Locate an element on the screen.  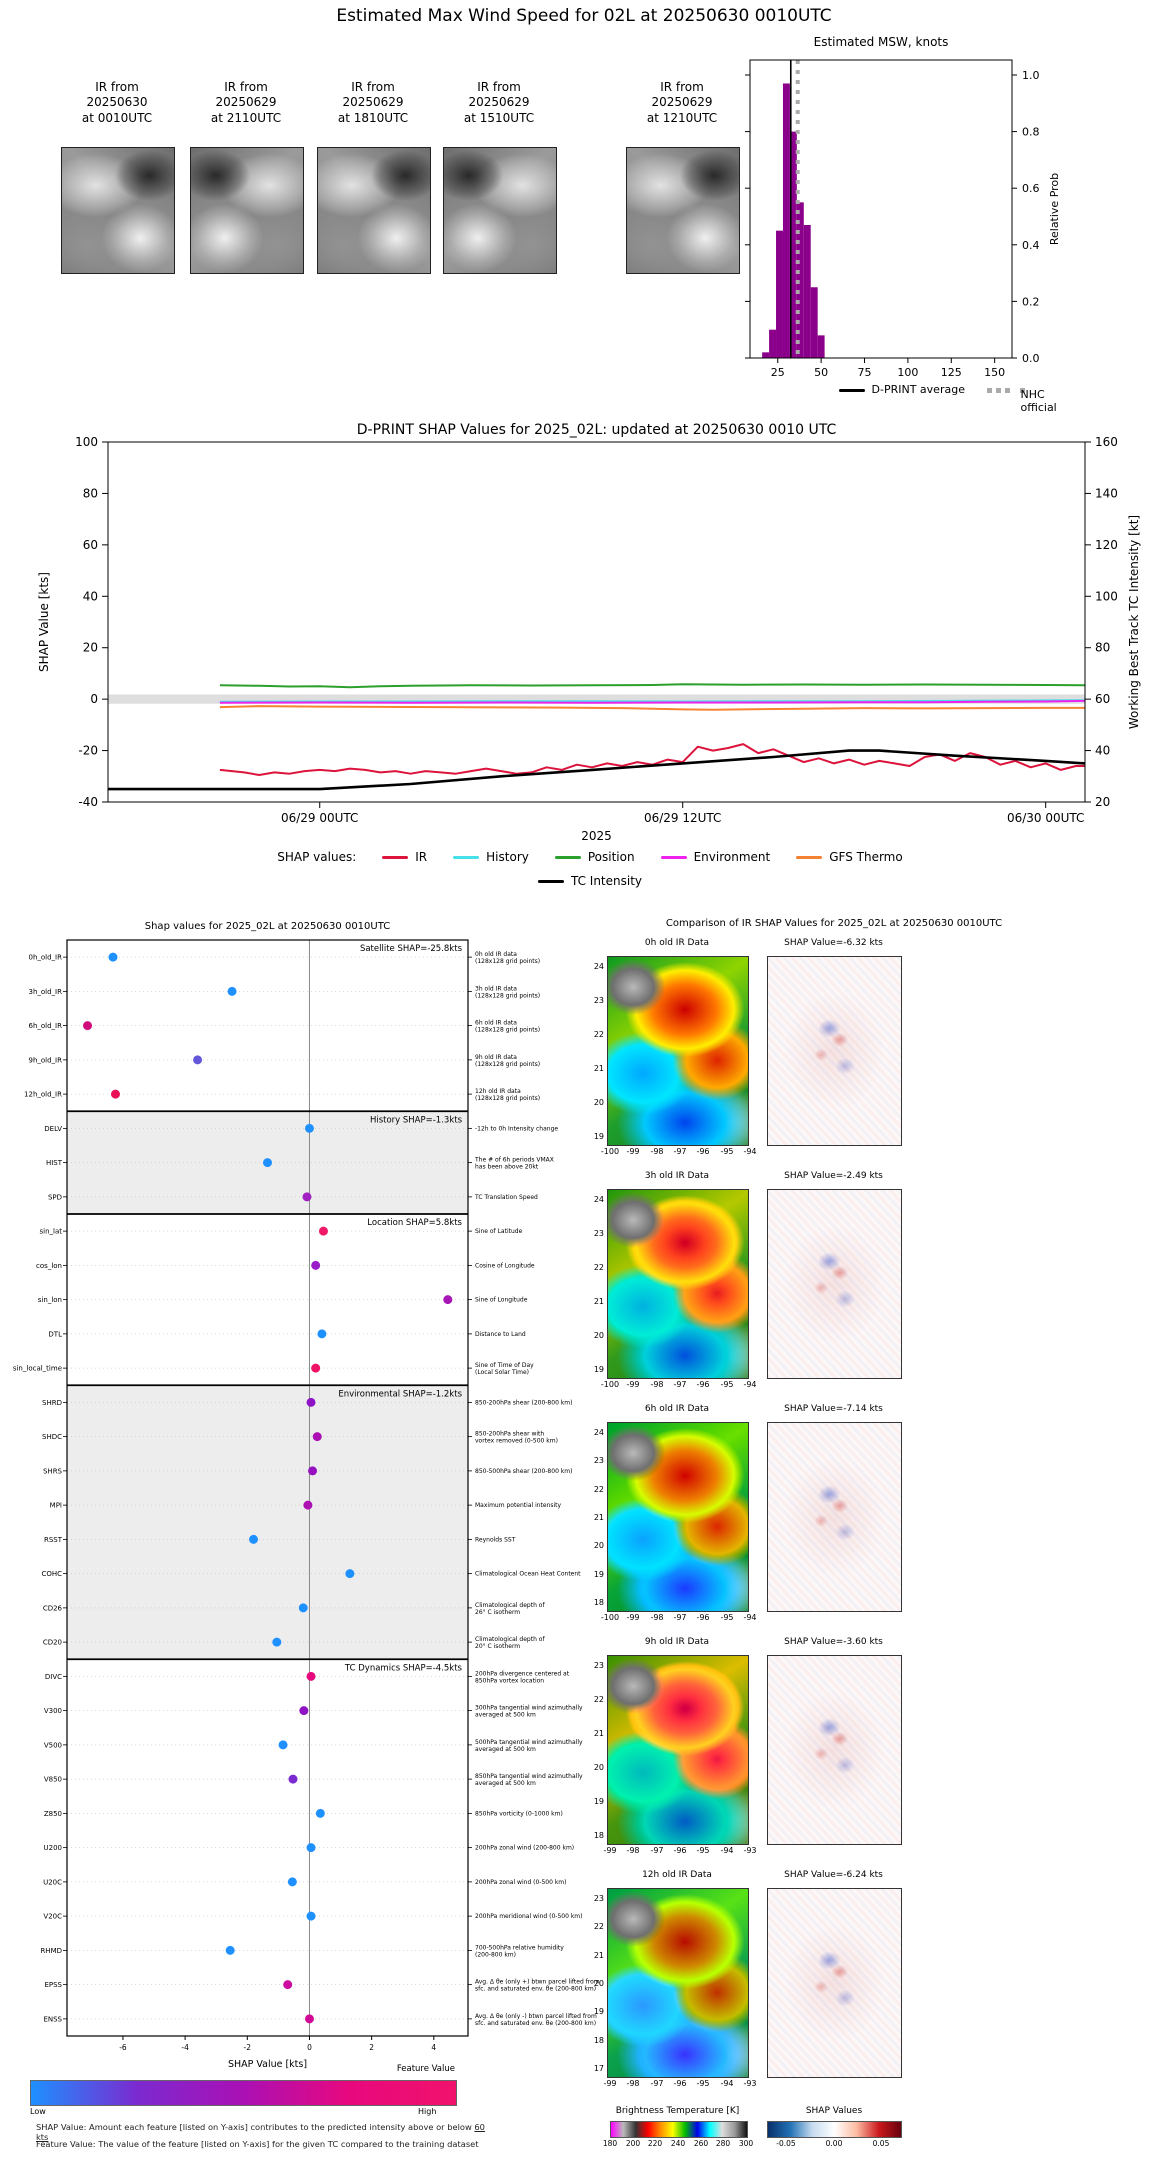
feature-desc: 6h old IR data is located at coordinates (496, 1023).